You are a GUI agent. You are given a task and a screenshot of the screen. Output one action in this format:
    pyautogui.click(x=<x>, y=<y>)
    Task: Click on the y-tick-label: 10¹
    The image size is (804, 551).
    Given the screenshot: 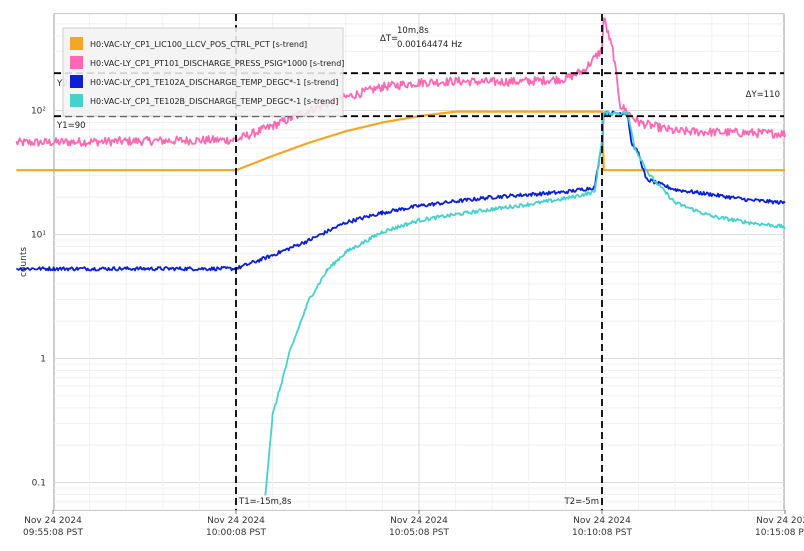 What is the action you would take?
    pyautogui.click(x=38, y=235)
    